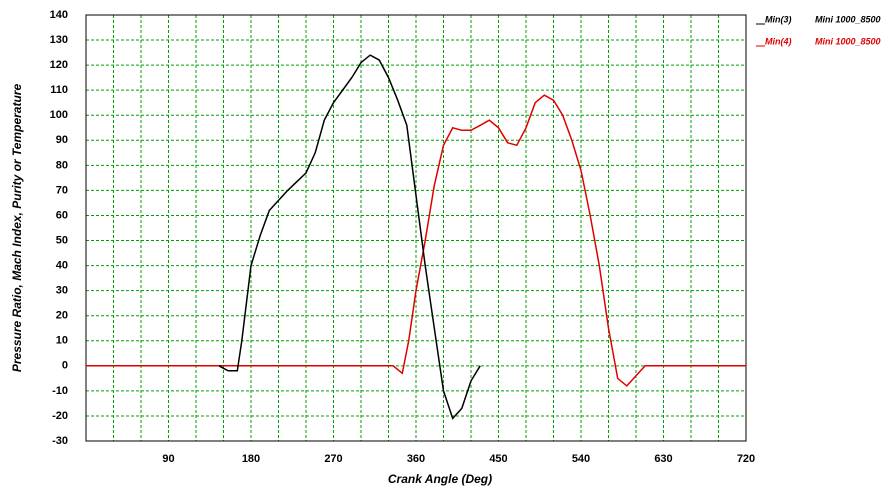 Image resolution: width=888 pixels, height=494 pixels. What do you see at coordinates (62, 316) in the screenshot?
I see `y-tick-label: 20` at bounding box center [62, 316].